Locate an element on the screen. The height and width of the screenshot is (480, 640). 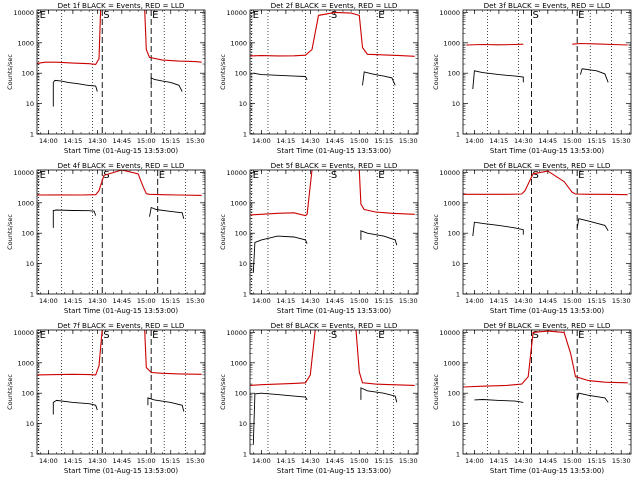
panel-title: Det 1f BLACK = Events, RED = LLD is located at coordinates (121, 5).